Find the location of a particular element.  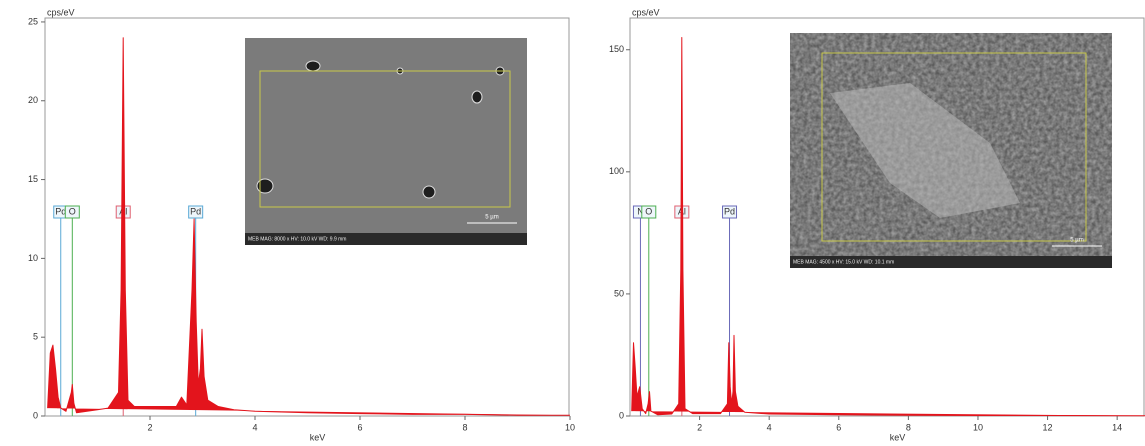

y-tick-label: 15 is located at coordinates (33, 179).